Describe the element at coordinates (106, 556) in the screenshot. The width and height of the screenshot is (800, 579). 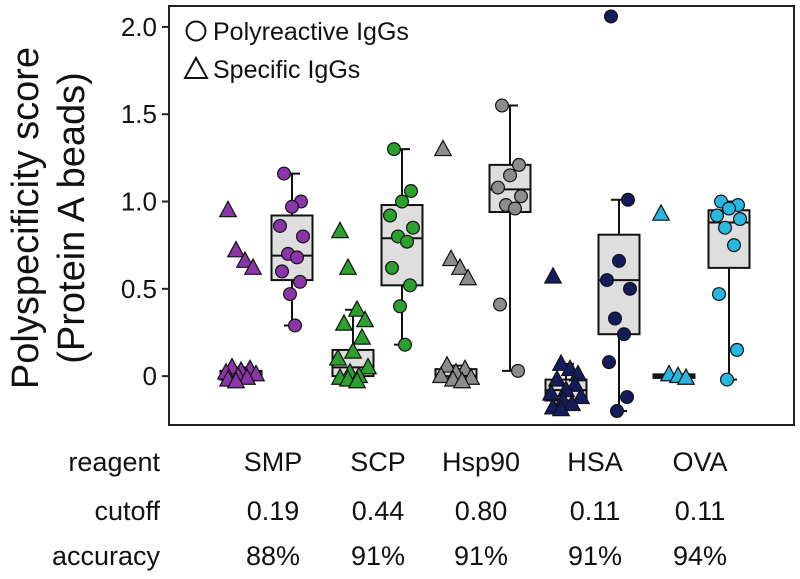
I see `table-row-label-accuracy: accuracy` at that location.